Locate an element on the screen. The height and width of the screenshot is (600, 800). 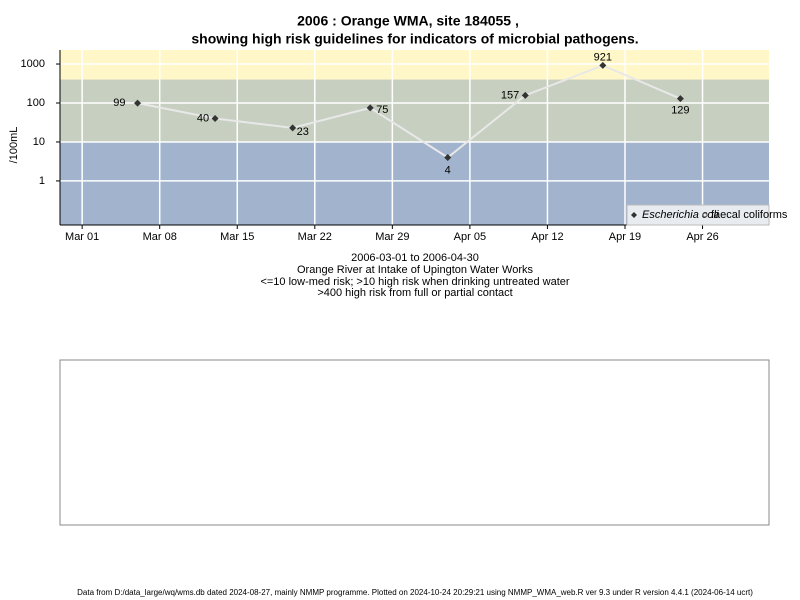
y-tick-label: 1000 is located at coordinates (33, 64).